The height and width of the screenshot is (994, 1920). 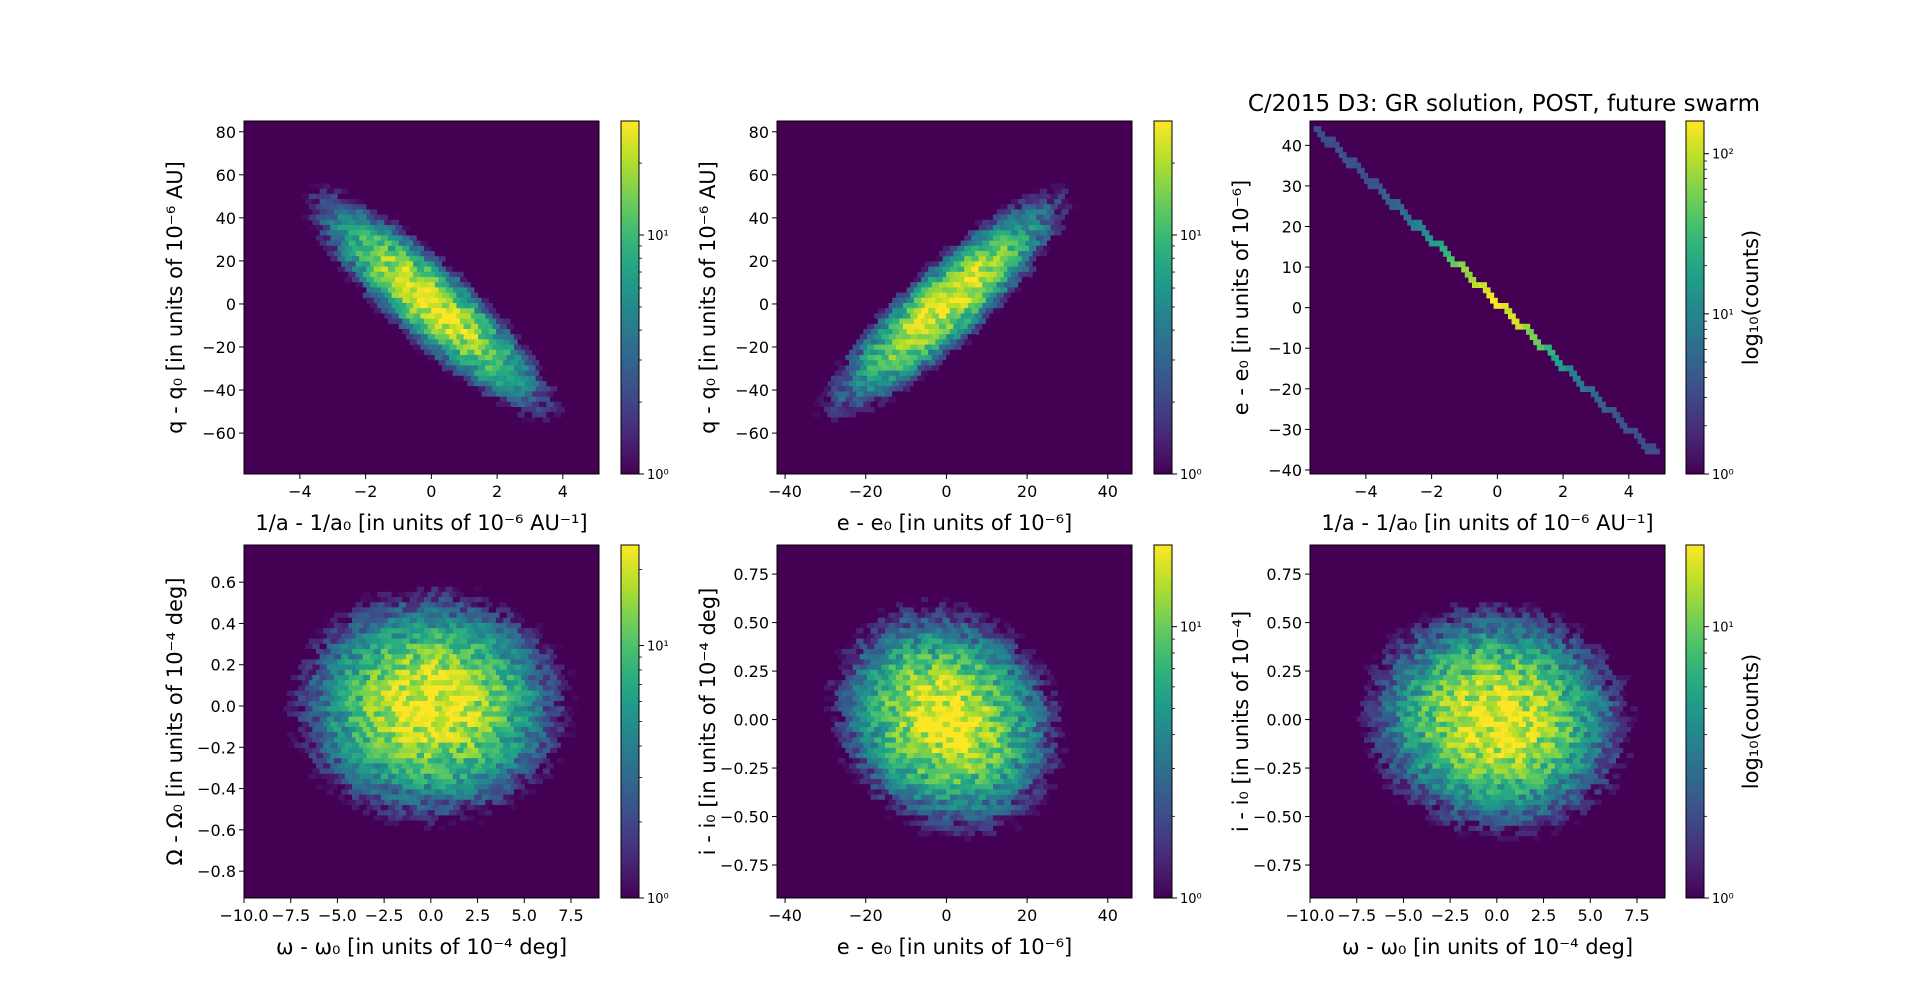 I want to click on y-axis-label: Ω - Ω₀ [in units of 10⁻⁴ deg], so click(x=175, y=721).